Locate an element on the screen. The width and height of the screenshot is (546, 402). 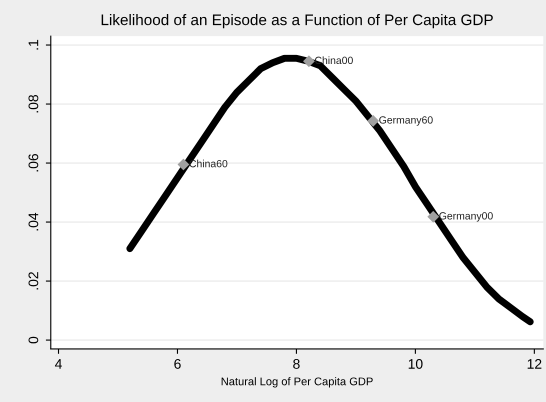
y-tick-label: .02 is located at coordinates (33, 281).